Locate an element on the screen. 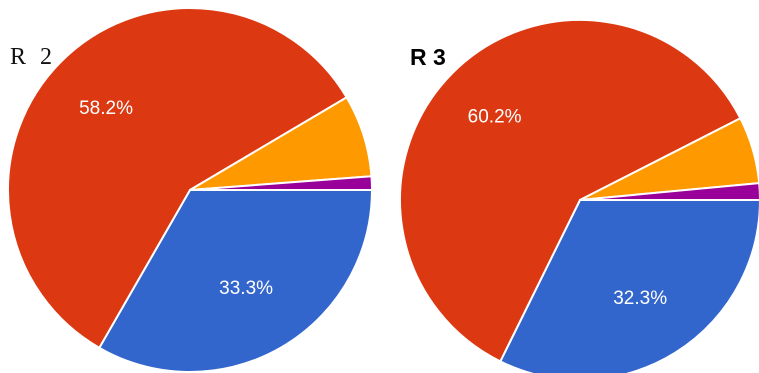 This screenshot has width=759, height=373. chart-title-r3: R 3 is located at coordinates (428, 57).